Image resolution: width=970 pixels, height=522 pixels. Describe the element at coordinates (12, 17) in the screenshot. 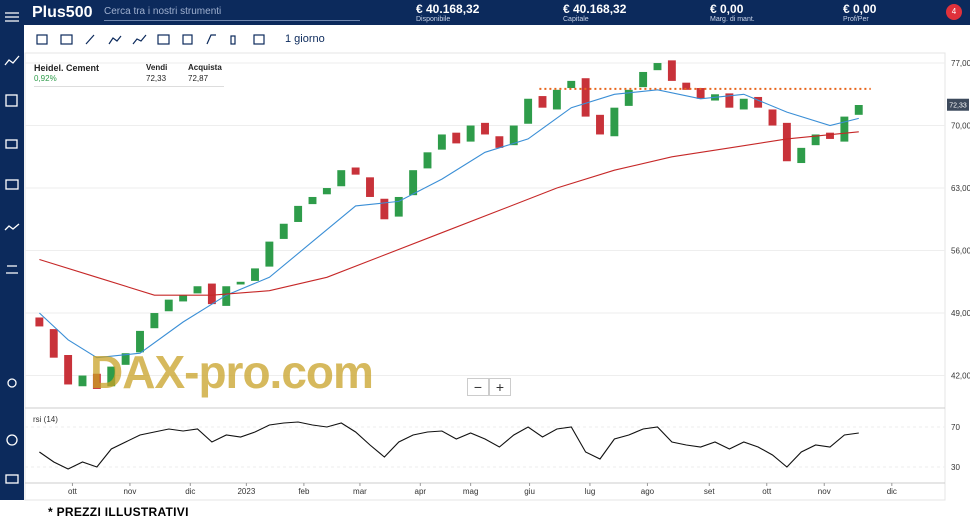

I see `menu-icon` at that location.